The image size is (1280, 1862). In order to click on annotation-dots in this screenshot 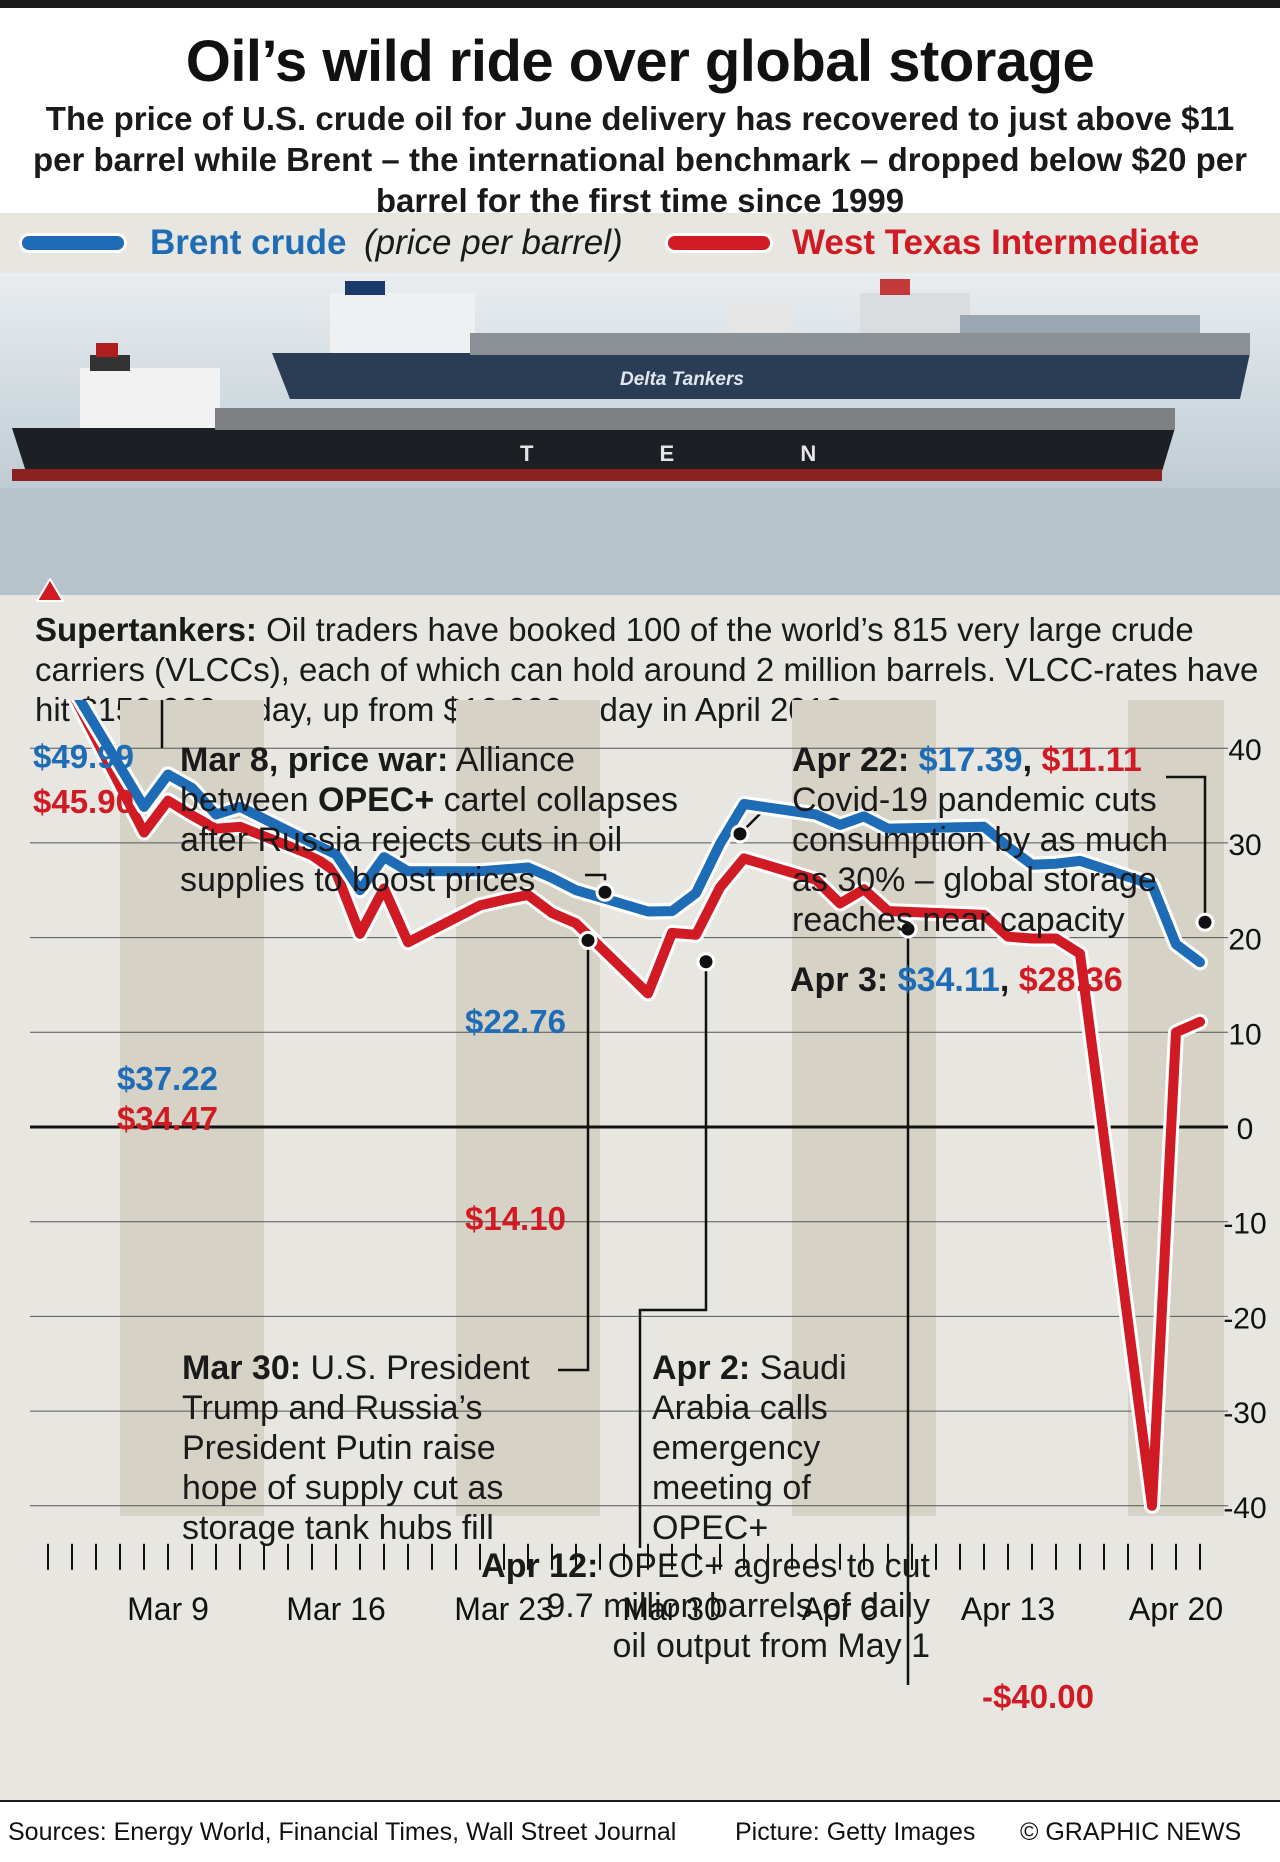, I will do `click(896, 898)`.